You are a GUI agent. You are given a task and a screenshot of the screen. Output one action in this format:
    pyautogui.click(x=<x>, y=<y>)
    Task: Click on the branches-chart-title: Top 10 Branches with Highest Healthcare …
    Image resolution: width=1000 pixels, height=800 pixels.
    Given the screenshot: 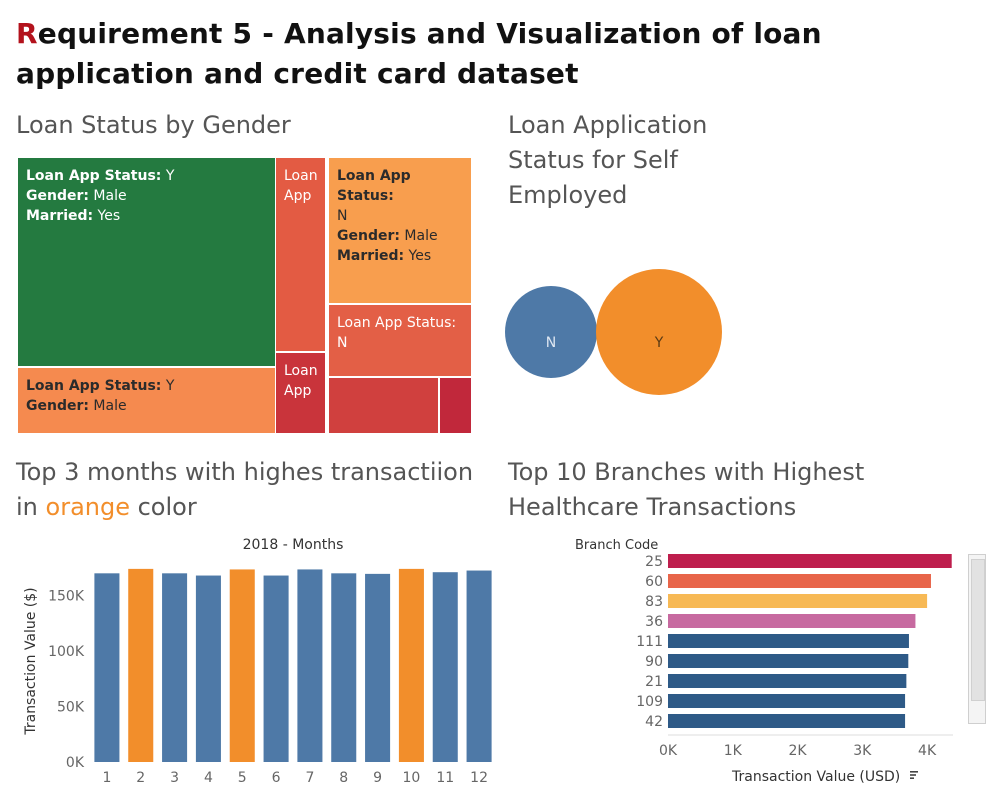 What is the action you would take?
    pyautogui.click(x=686, y=489)
    